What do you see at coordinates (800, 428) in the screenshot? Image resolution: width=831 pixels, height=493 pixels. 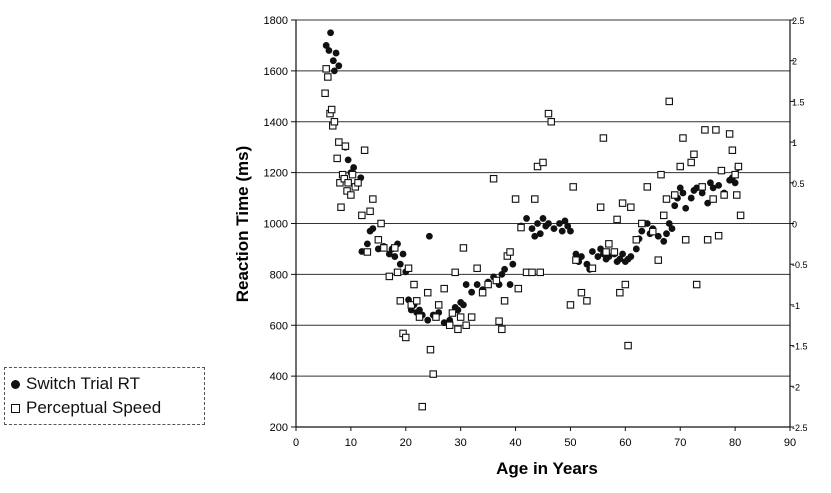 I see `y2-tick-label: -2.5` at bounding box center [800, 428].